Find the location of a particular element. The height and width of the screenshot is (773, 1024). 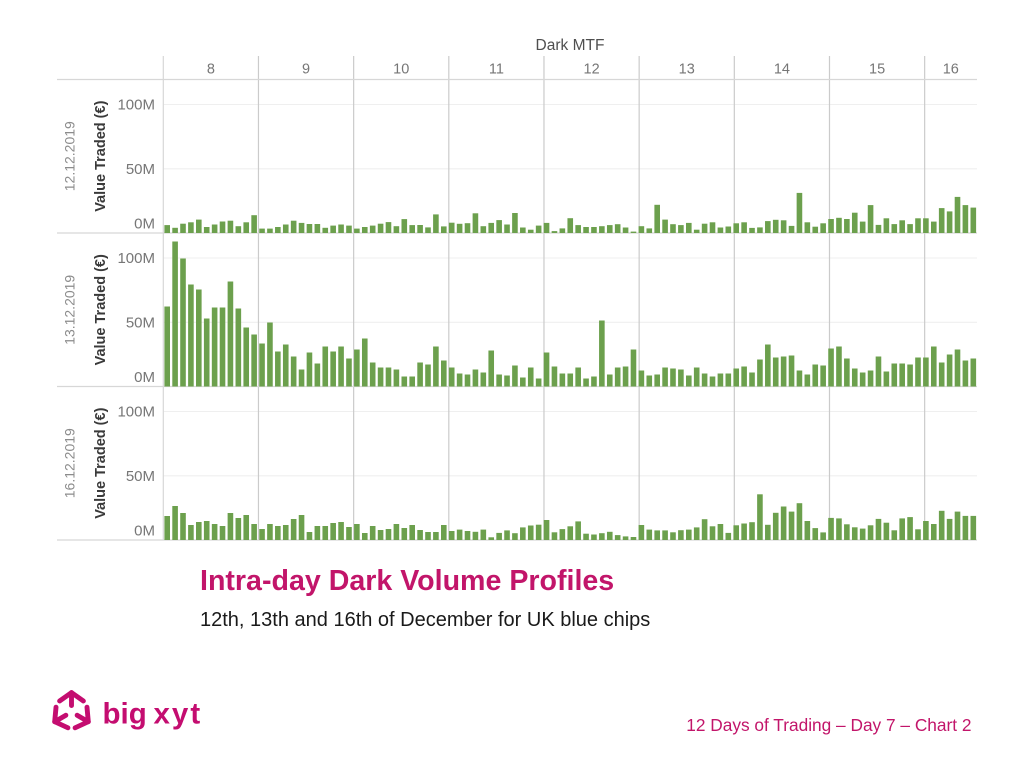

svg-text: 9 is located at coordinates (306, 70).